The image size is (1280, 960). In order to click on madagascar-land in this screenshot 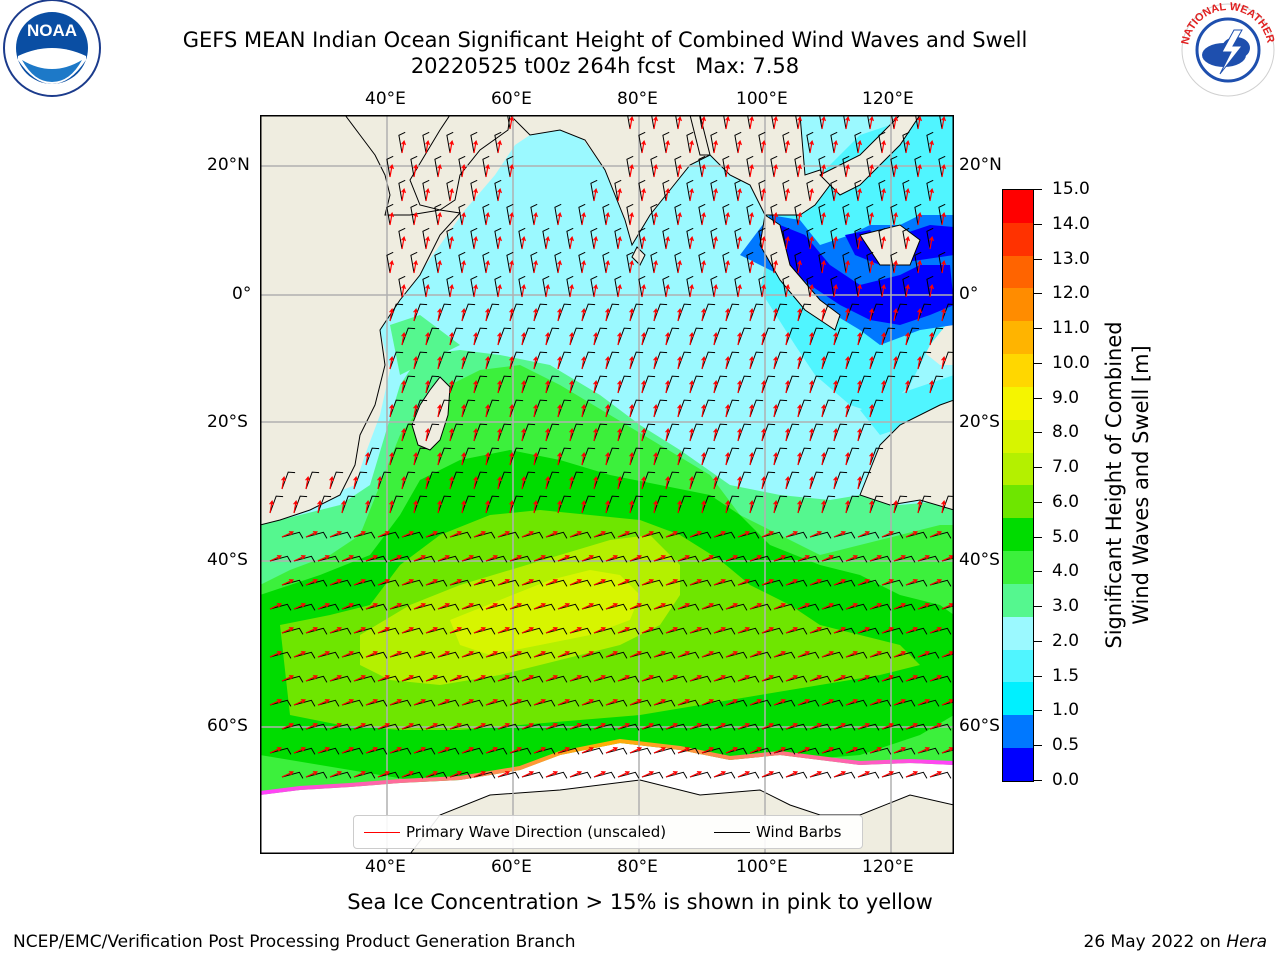, I will do `click(431, 413)`.